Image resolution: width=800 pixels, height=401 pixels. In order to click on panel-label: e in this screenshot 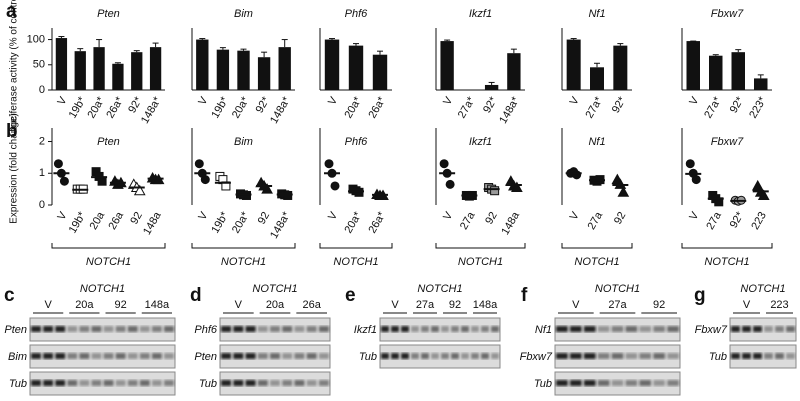, I will do `click(350, 295)`.